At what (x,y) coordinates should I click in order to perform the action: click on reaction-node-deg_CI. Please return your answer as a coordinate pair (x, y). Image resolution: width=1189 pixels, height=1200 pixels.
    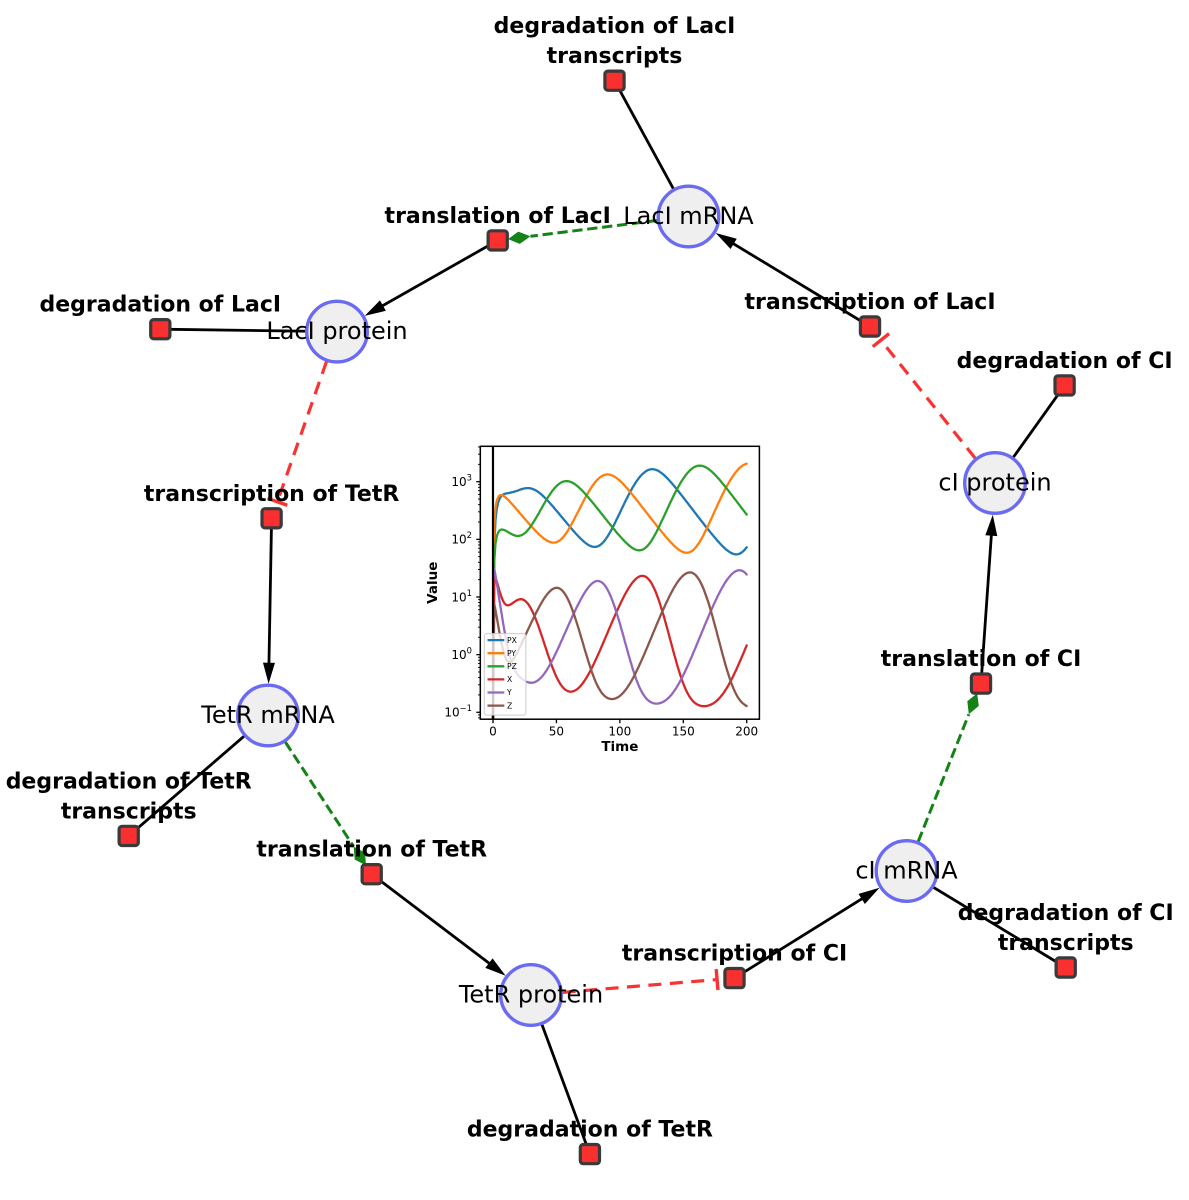
    Looking at the image, I should click on (1064, 385).